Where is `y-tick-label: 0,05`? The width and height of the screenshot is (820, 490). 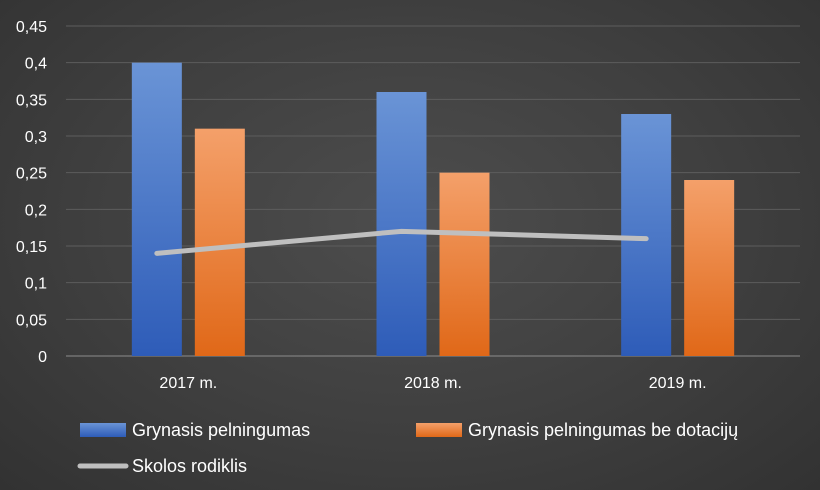
y-tick-label: 0,05 is located at coordinates (31, 320).